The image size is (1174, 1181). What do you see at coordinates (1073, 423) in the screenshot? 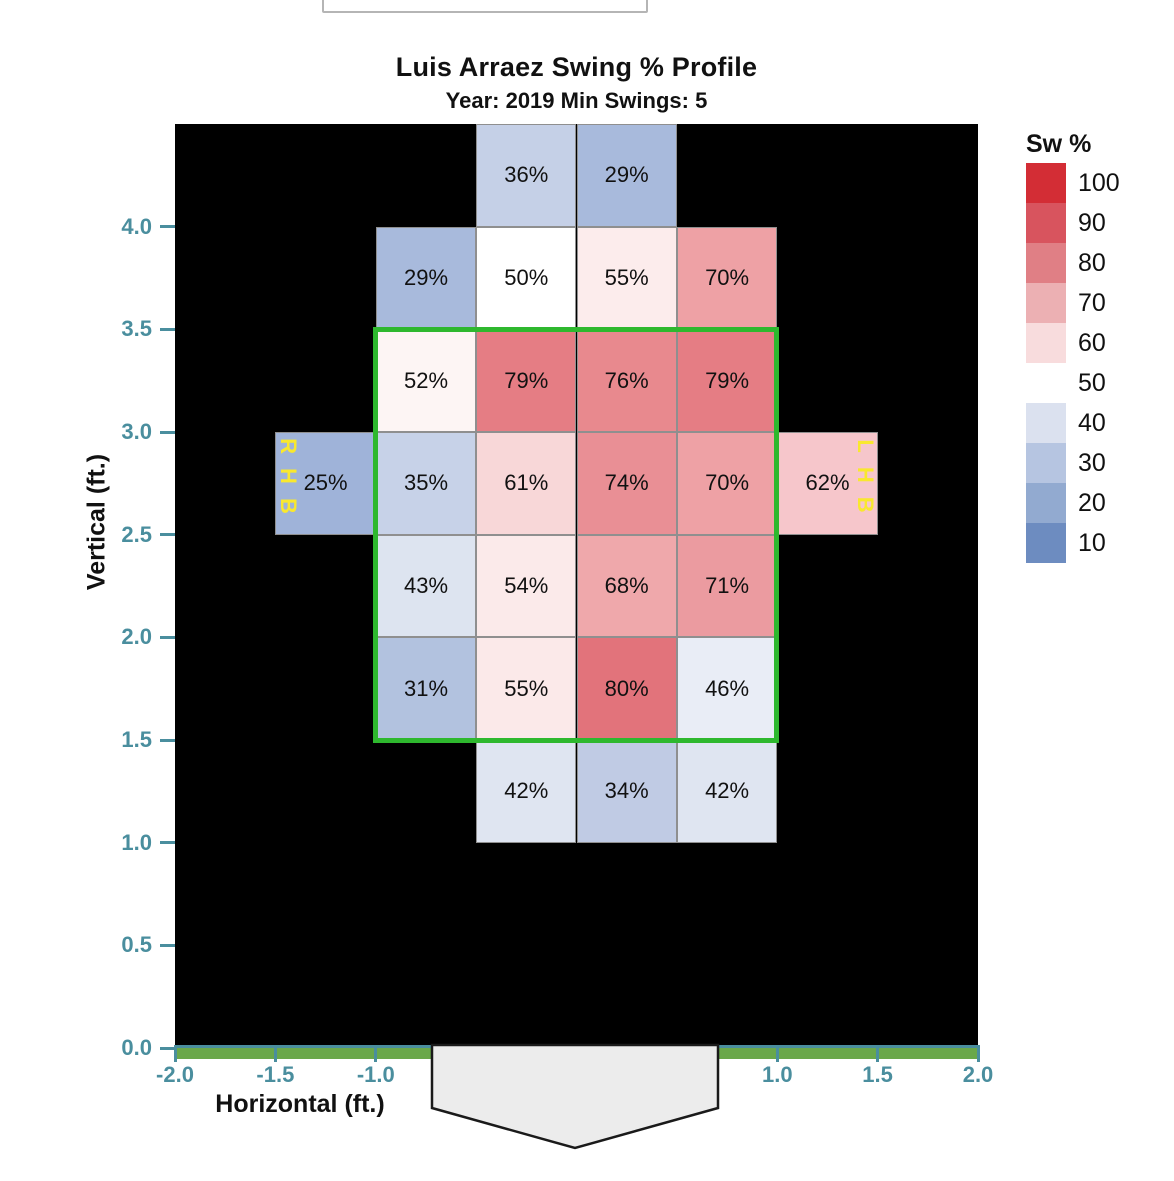
I see `legend-entry: 40` at bounding box center [1073, 423].